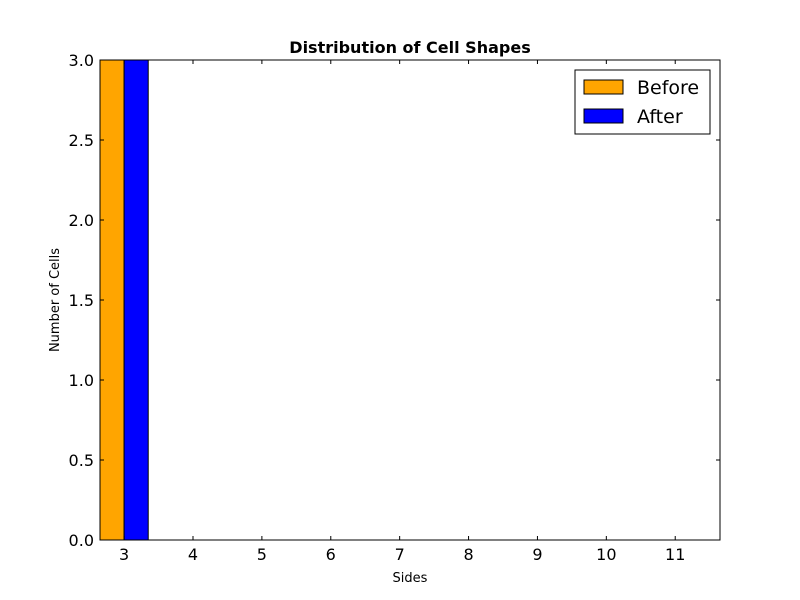 This screenshot has width=800, height=600. What do you see at coordinates (81, 460) in the screenshot?
I see `y-tick-label: 0.5` at bounding box center [81, 460].